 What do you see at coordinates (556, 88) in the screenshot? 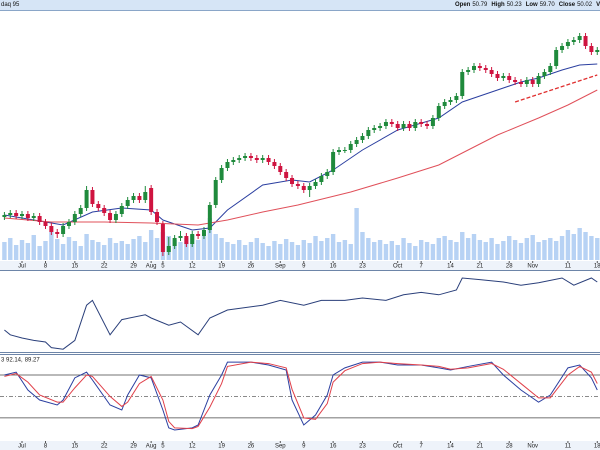
I see `trendline` at bounding box center [556, 88].